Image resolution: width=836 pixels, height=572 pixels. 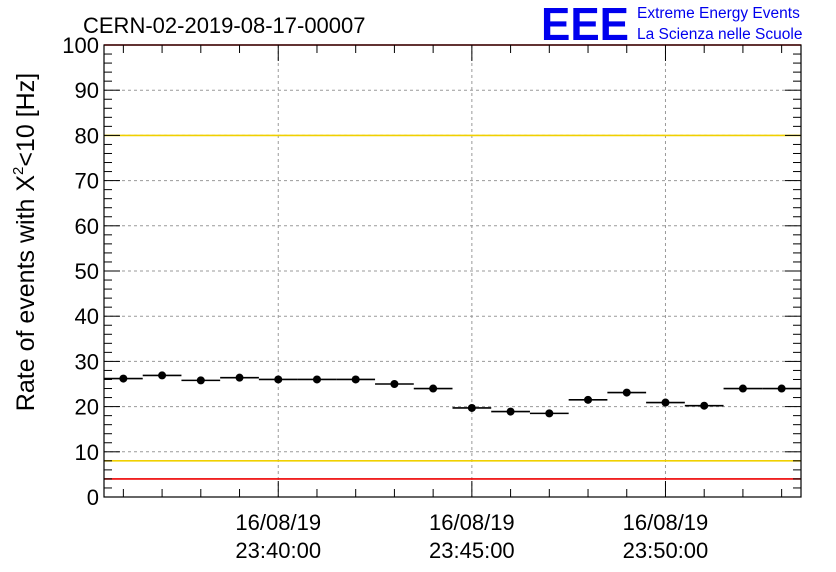 What do you see at coordinates (87, 226) in the screenshot?
I see `y-tick-label: 60` at bounding box center [87, 226].